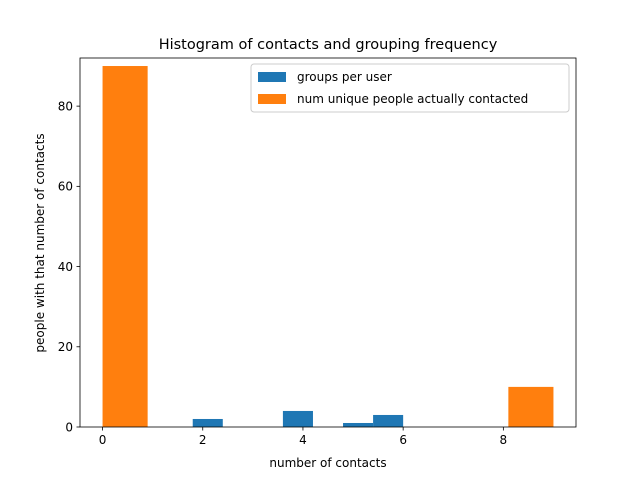 The width and height of the screenshot is (640, 480). Describe the element at coordinates (303, 440) in the screenshot. I see `x-tick-label: 4` at that location.